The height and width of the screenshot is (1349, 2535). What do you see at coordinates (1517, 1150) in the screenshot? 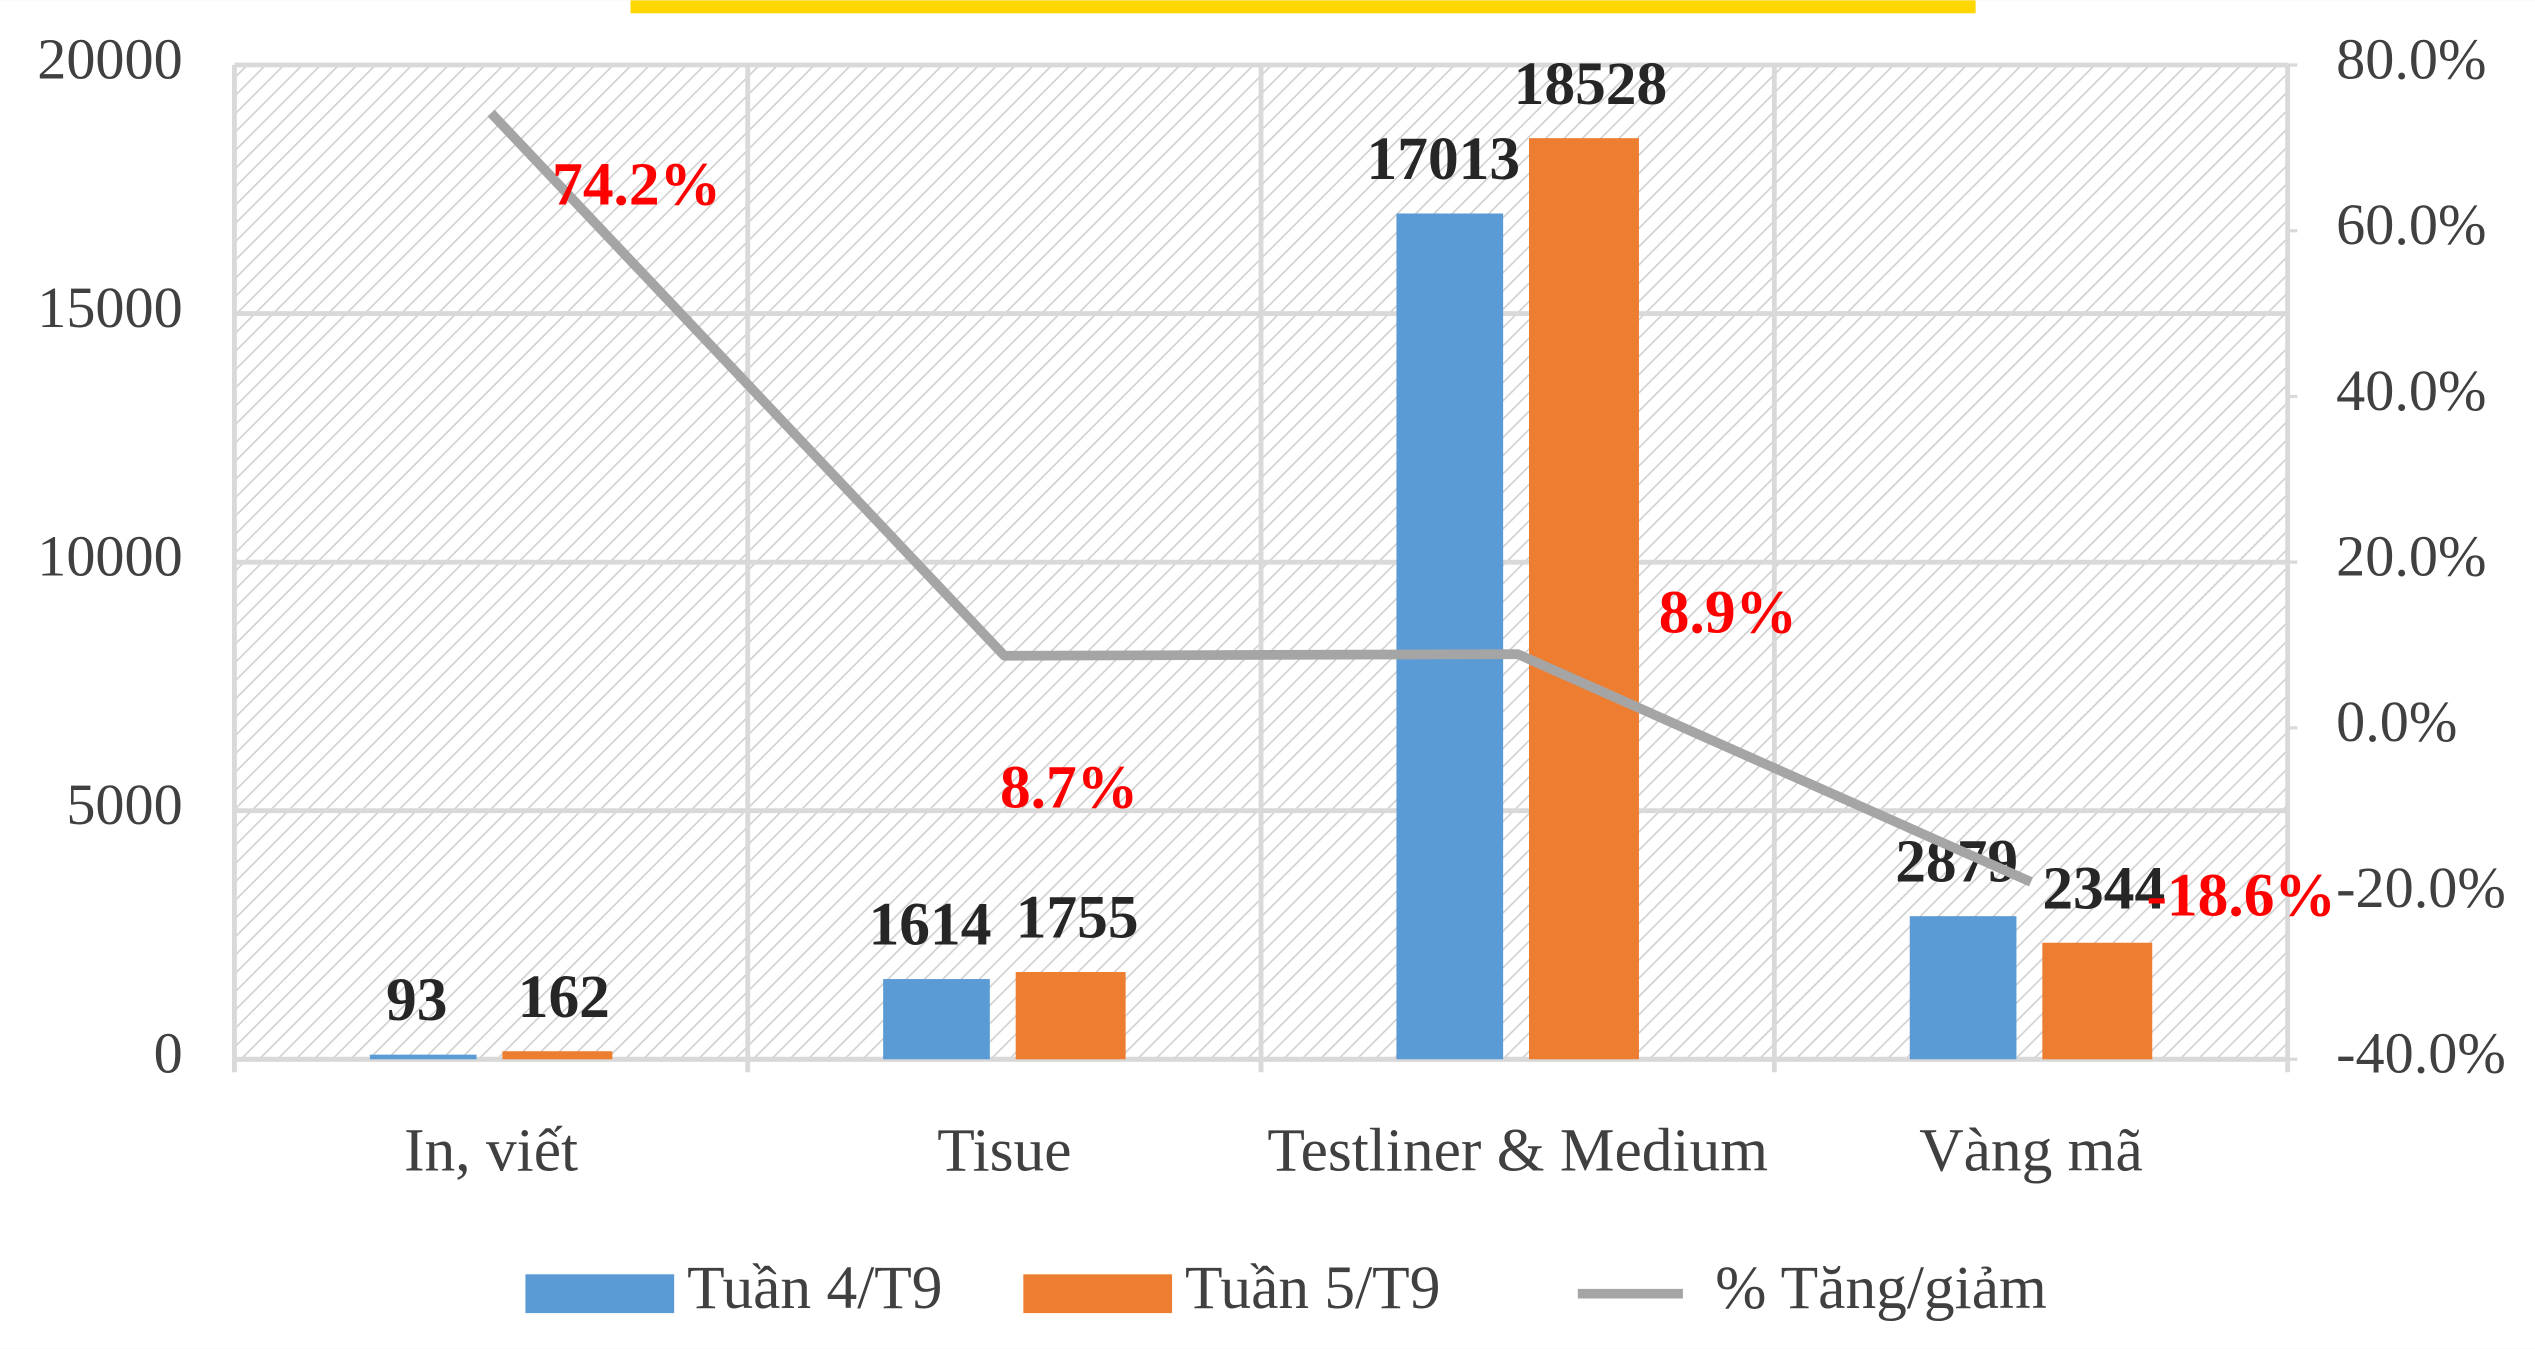
I see `x-tick-label: Testliner & Medium` at bounding box center [1517, 1150].